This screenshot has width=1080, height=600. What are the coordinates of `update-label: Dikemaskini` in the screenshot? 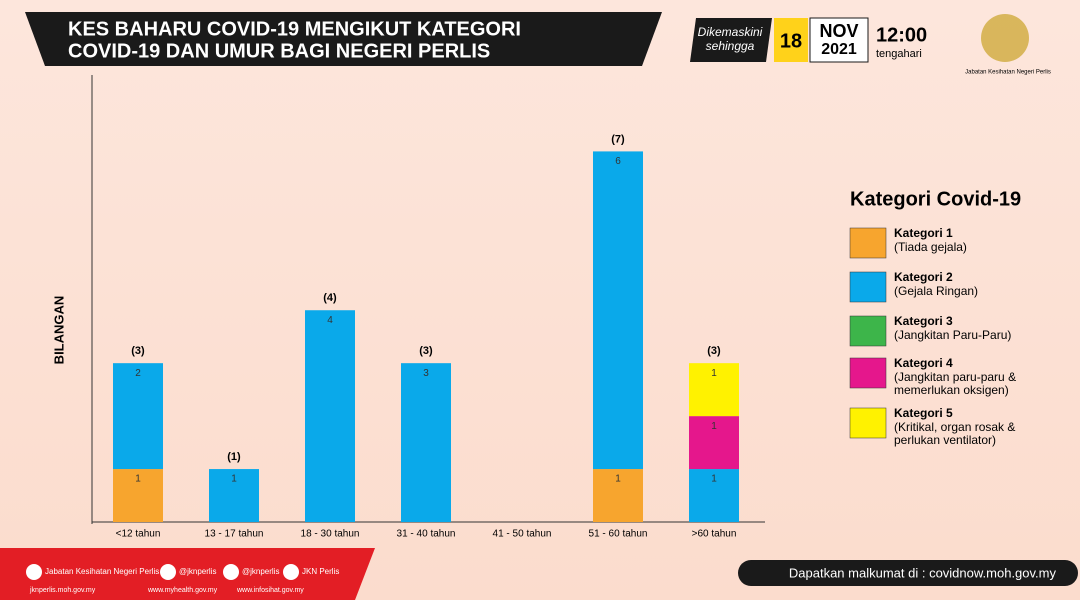 It's located at (730, 32).